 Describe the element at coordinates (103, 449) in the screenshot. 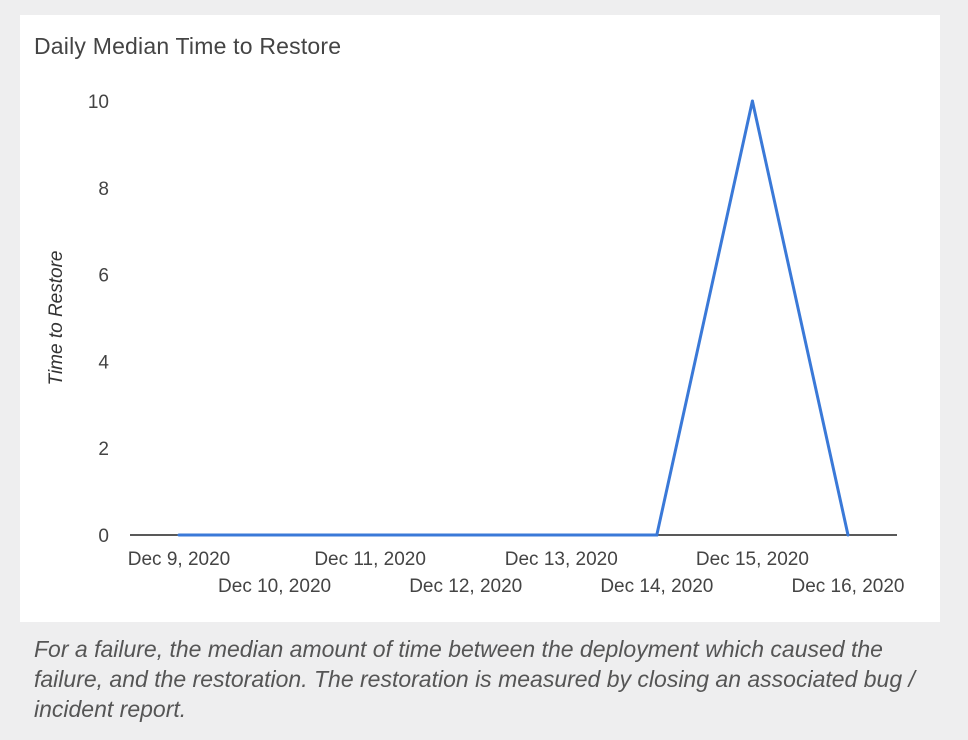

I see `y-tick-label: 2` at that location.